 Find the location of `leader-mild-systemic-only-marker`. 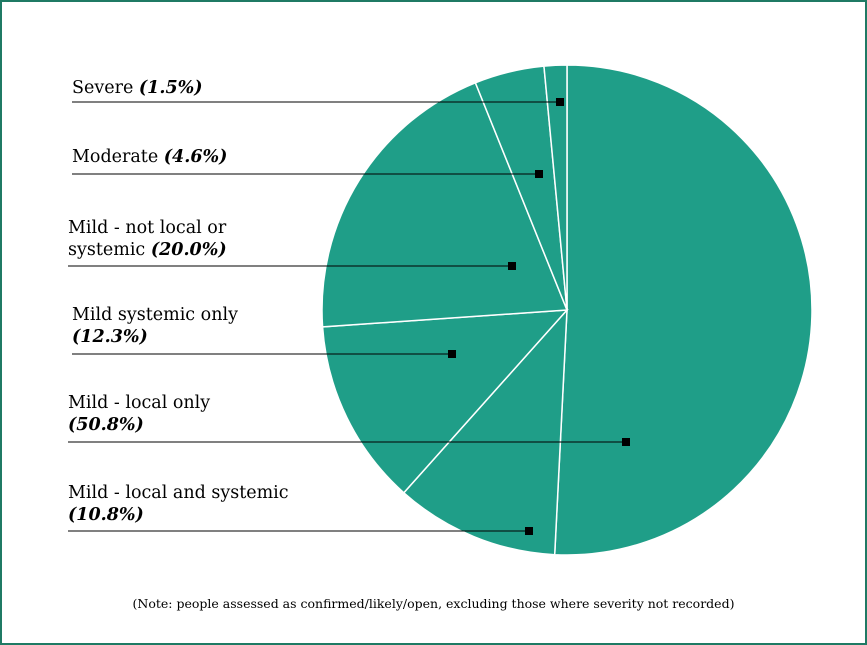

leader-mild-systemic-only-marker is located at coordinates (452, 354).